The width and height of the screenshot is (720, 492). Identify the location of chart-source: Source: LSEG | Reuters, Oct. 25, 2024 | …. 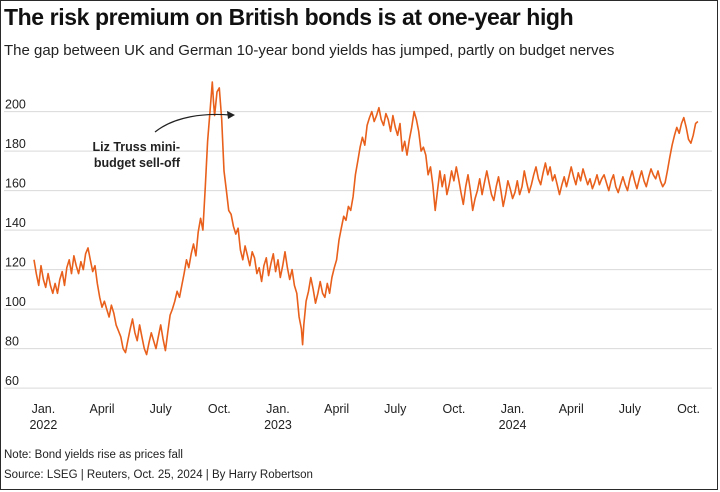
(158, 475).